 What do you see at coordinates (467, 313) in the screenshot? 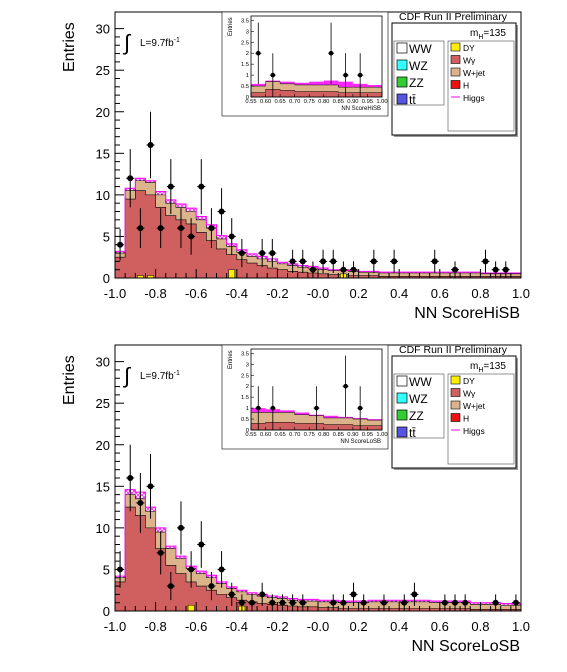
I see `x-axis-title: NN ScoreHiSB` at bounding box center [467, 313].